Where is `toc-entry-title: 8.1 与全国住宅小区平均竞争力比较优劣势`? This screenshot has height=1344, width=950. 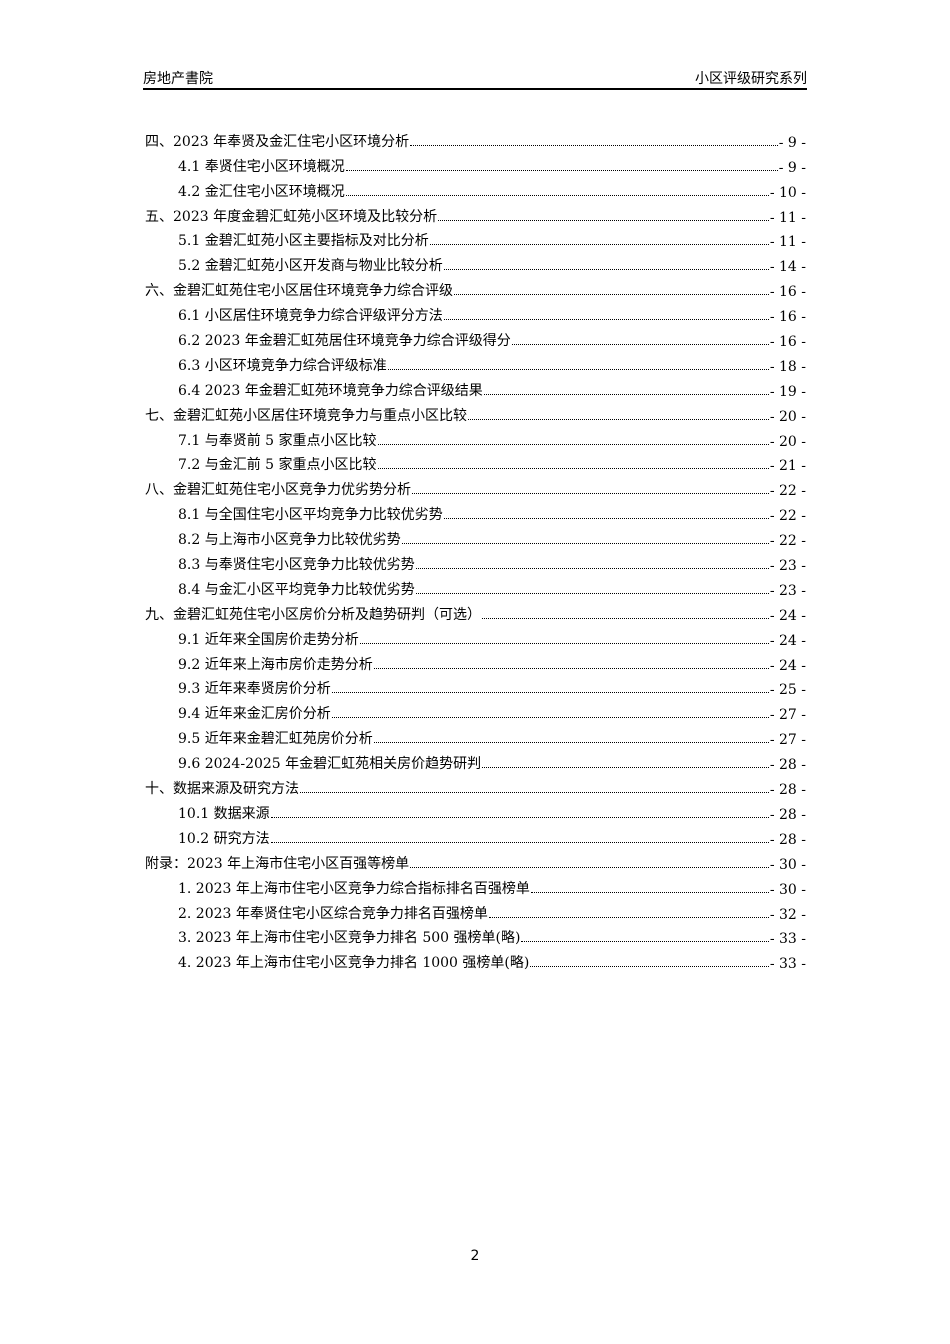
toc-entry-title: 8.1 与全国住宅小区平均竞争力比较优劣势 is located at coordinates (310, 515).